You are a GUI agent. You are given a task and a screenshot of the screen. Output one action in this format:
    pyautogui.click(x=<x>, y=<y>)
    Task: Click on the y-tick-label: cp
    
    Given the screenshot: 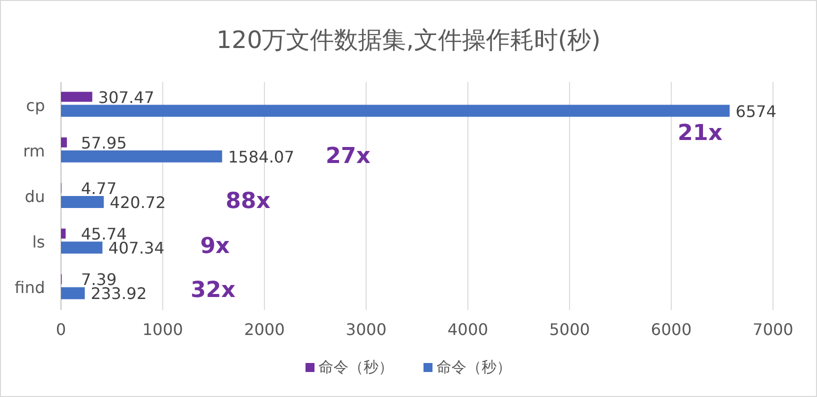 What is the action you would take?
    pyautogui.click(x=35, y=105)
    